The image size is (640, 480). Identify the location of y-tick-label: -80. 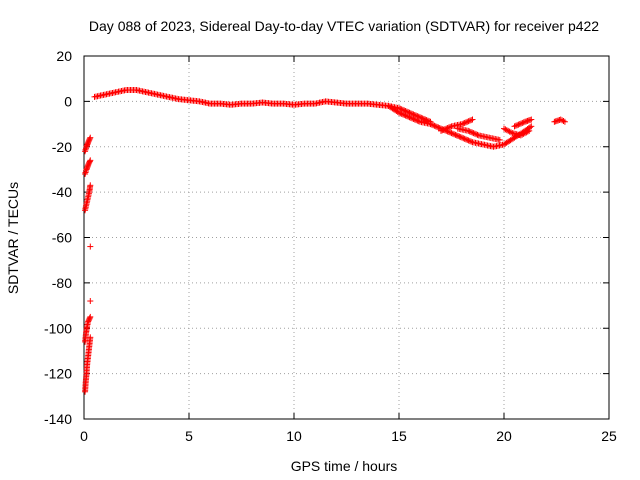
(62, 283).